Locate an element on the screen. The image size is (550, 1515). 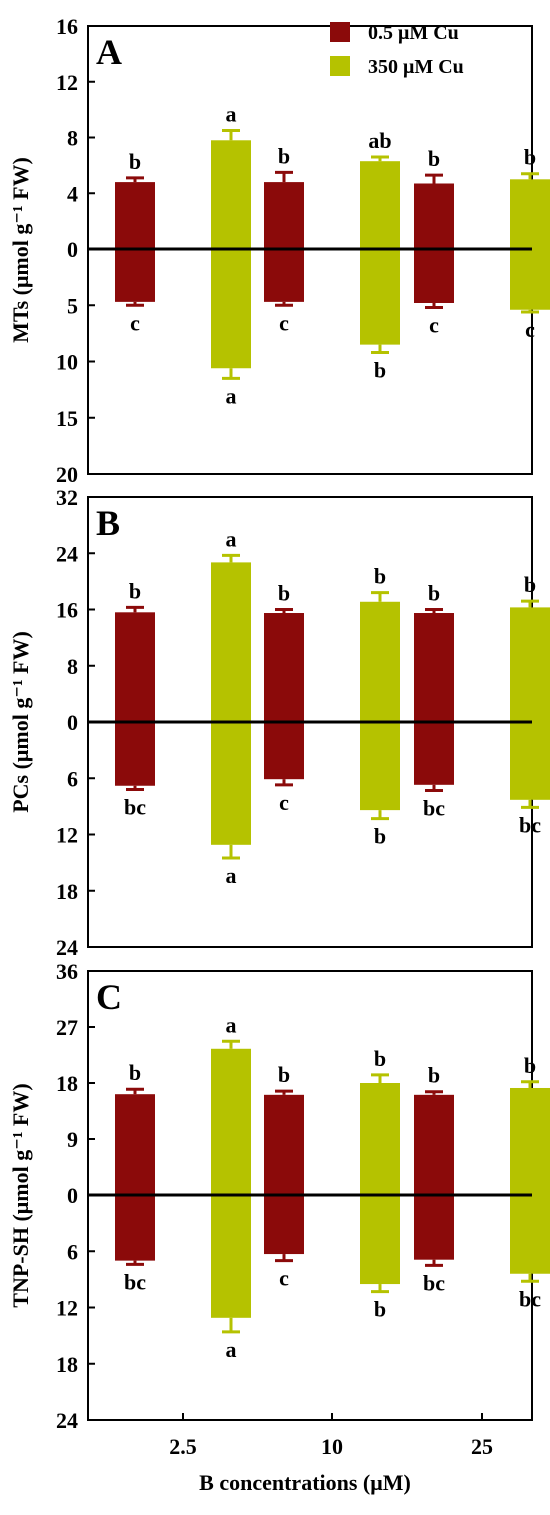
panel-letter: A is located at coordinates (109, 52).